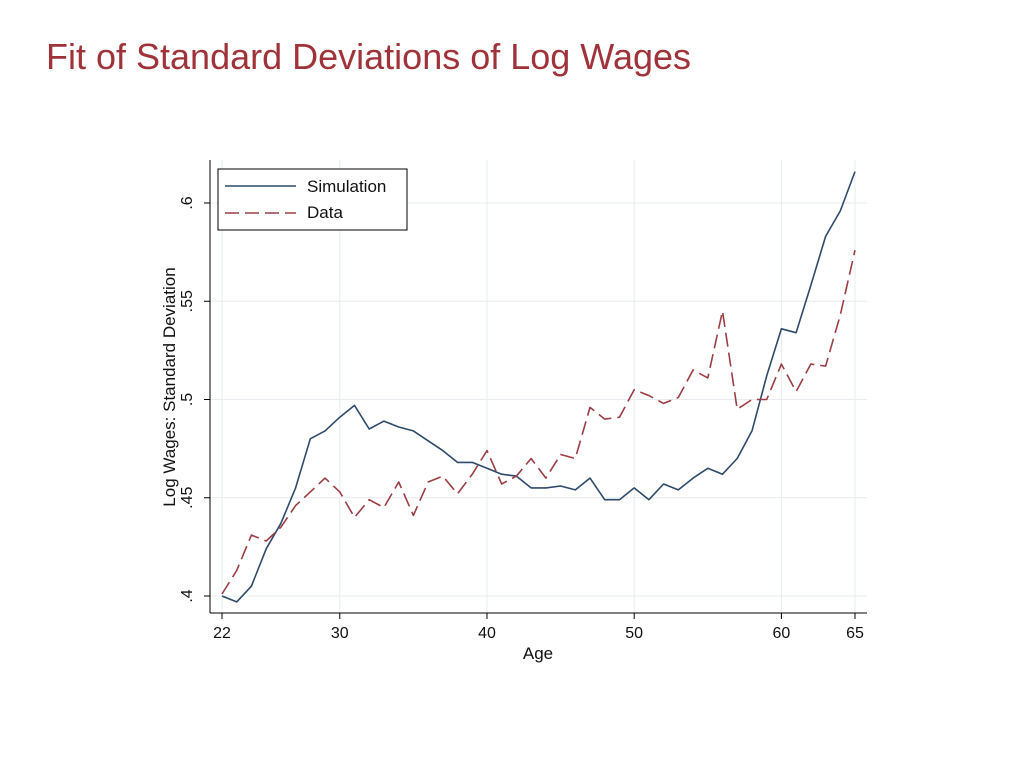 The width and height of the screenshot is (1024, 768). What do you see at coordinates (487, 633) in the screenshot?
I see `x-tick-label: 40` at bounding box center [487, 633].